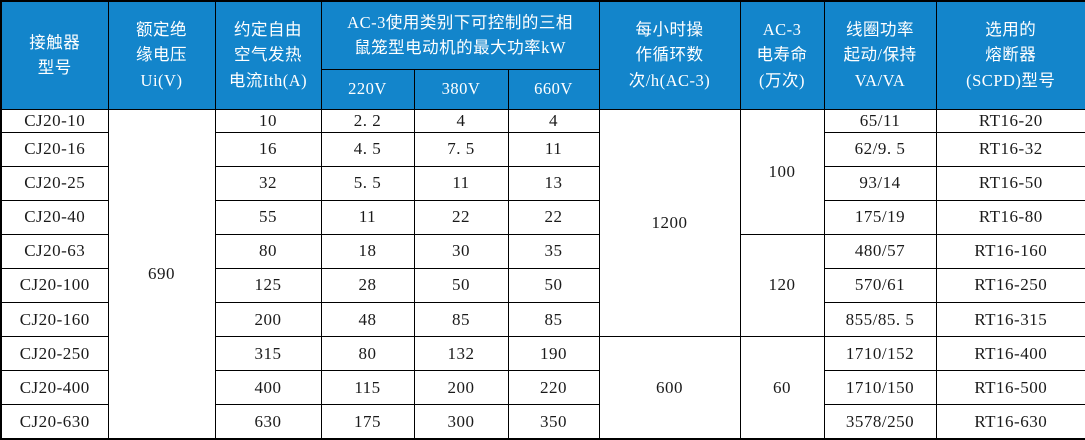 This screenshot has width=1085, height=440. What do you see at coordinates (1010, 285) in the screenshot?
I see `cell-fuse: RT16-250` at bounding box center [1010, 285].